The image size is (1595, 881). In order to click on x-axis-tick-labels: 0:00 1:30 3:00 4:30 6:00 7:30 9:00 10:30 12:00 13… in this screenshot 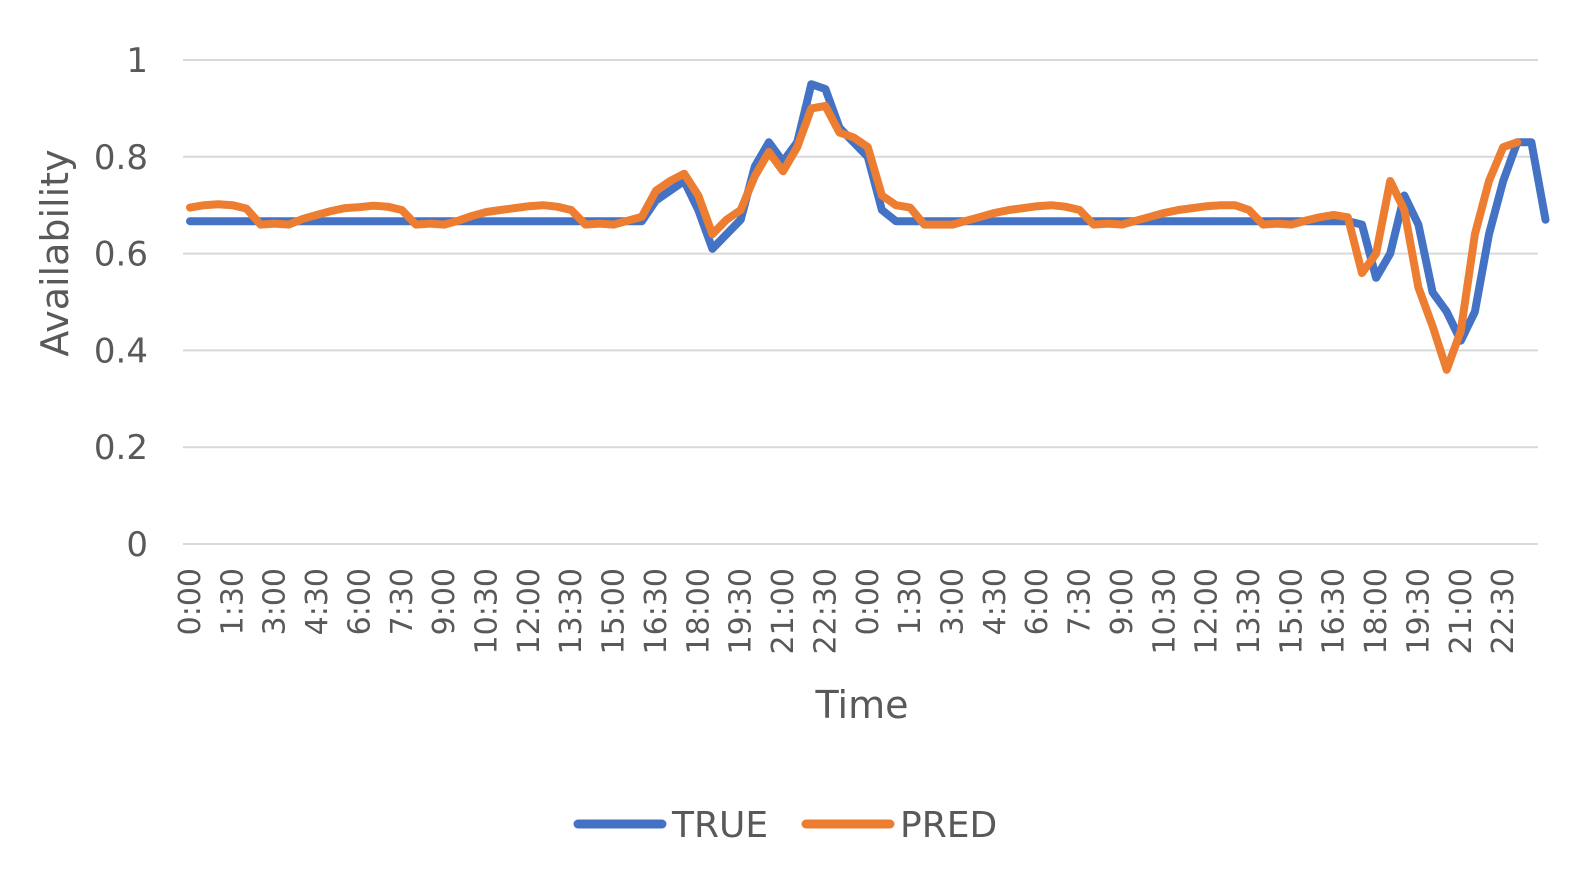, I will do `click(847, 611)`.